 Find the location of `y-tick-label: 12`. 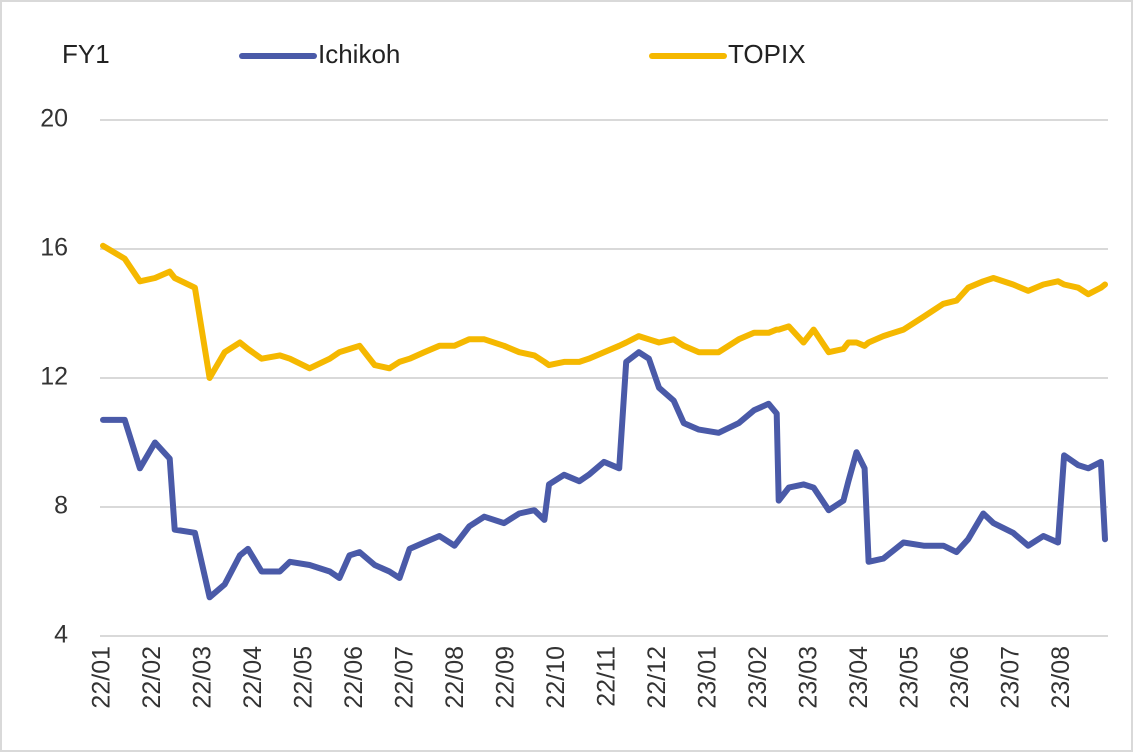

y-tick-label: 12 is located at coordinates (54, 377).